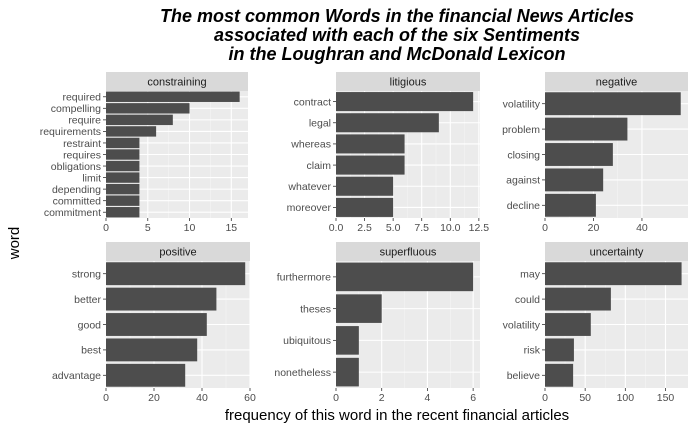  Describe the element at coordinates (450, 228) in the screenshot. I see `x-tick-label: 10.0` at that location.